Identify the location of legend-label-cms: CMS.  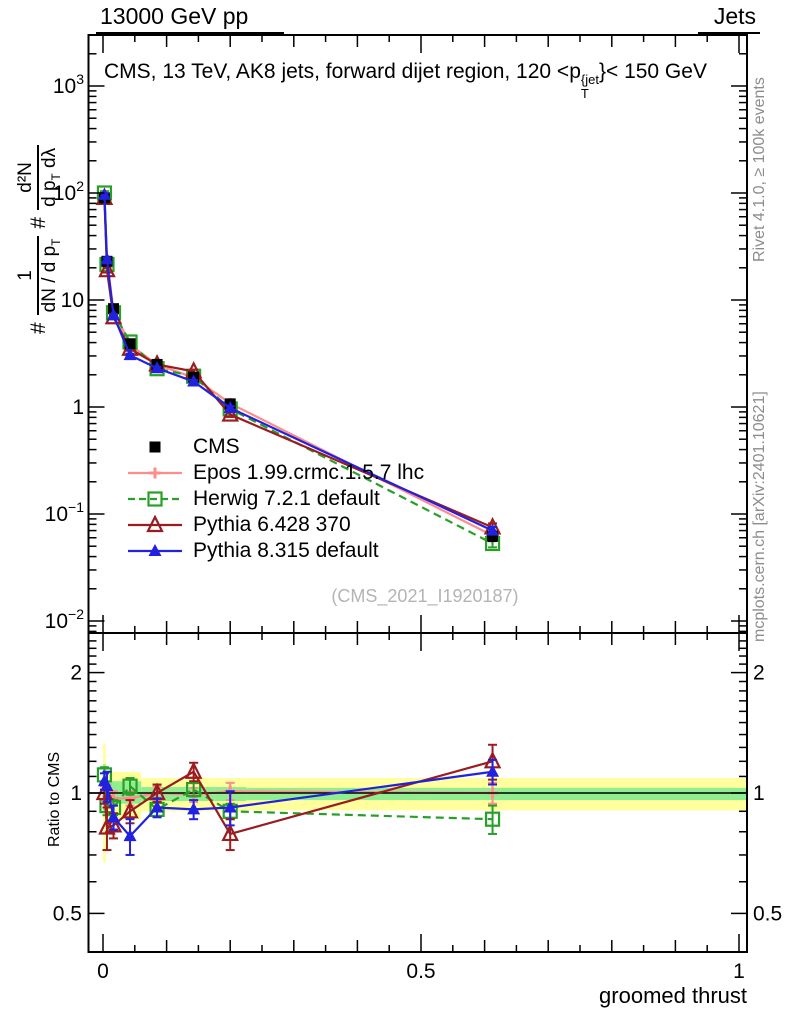
(216, 446).